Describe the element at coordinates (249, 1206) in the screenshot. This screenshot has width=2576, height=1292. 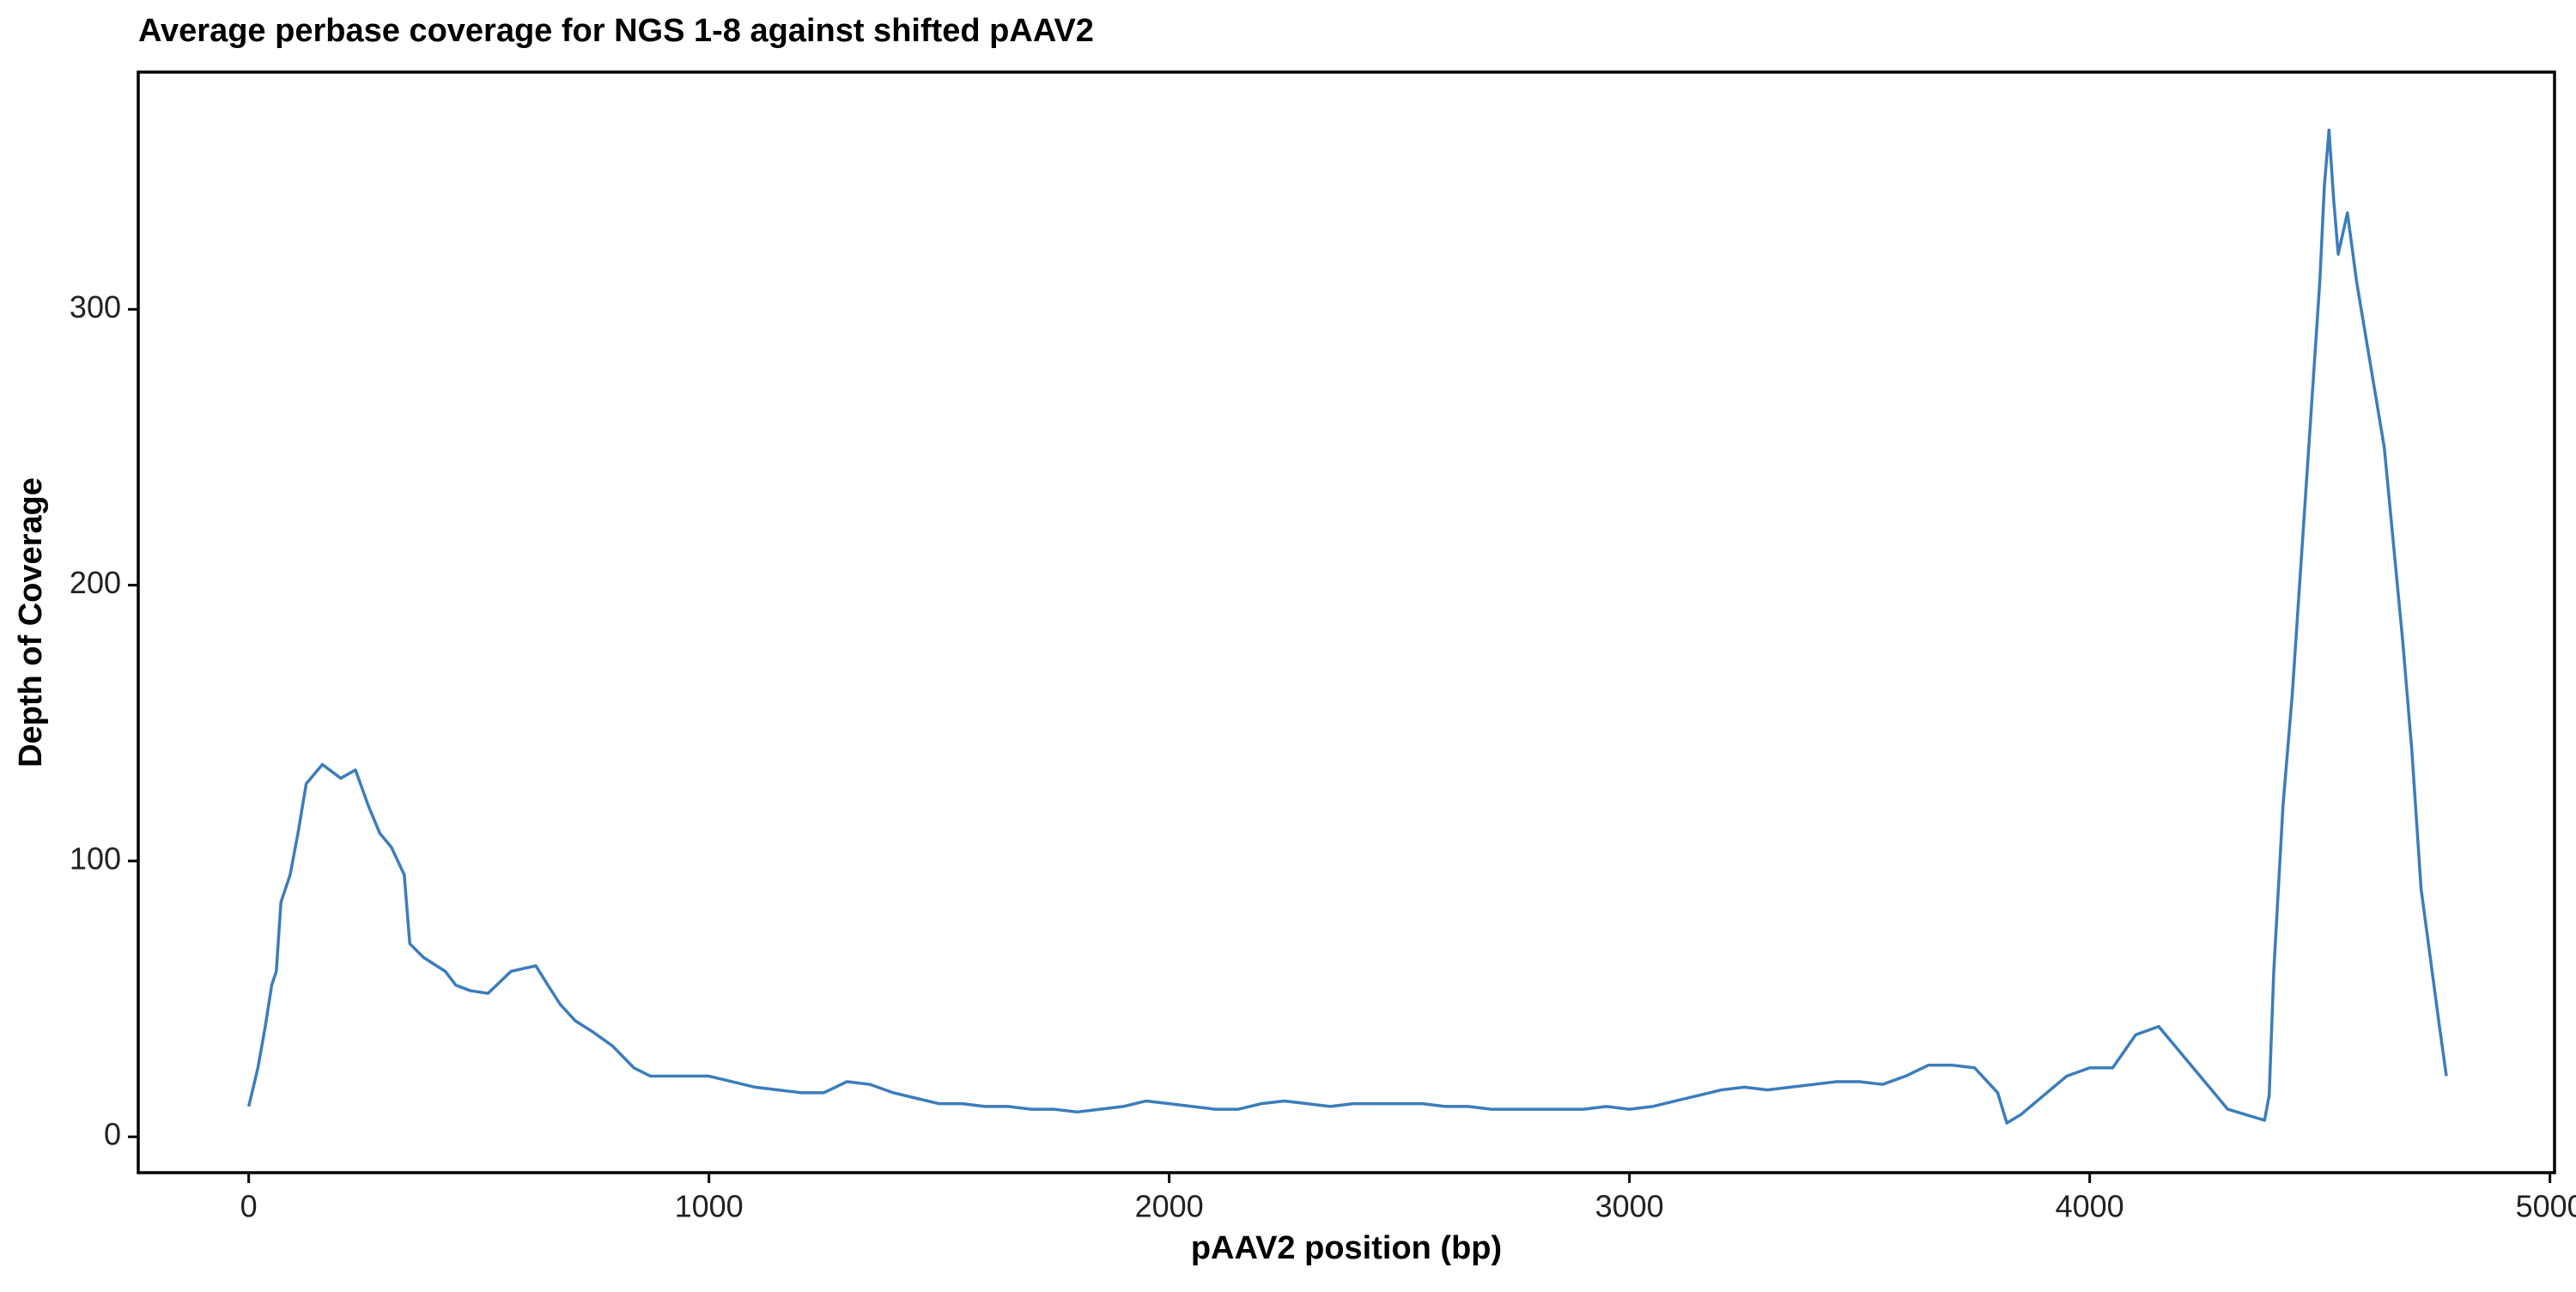
I see `x-tick-label: 0` at that location.